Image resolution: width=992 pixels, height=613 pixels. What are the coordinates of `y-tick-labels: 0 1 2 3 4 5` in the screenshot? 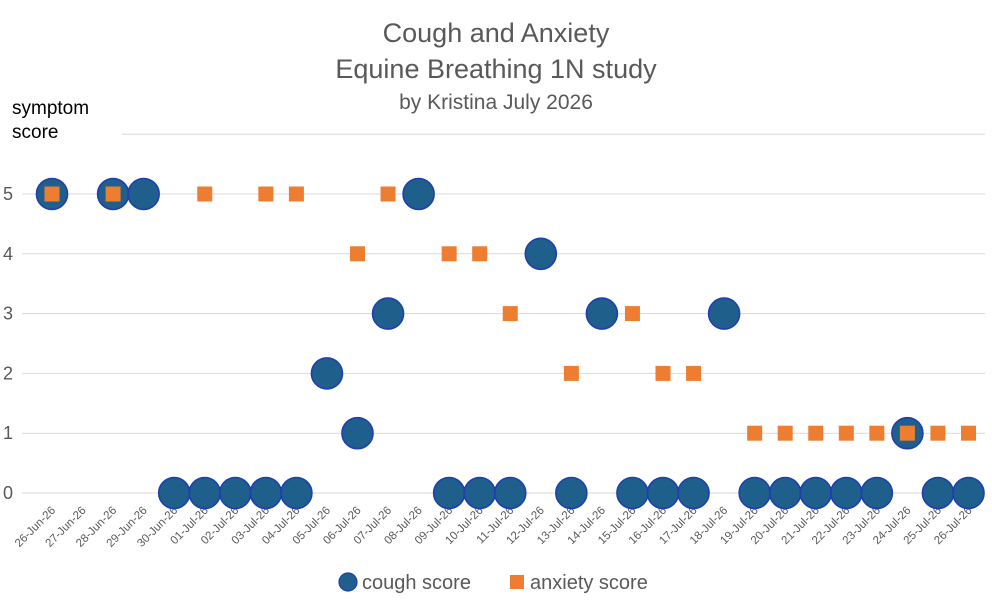 It's located at (8, 343).